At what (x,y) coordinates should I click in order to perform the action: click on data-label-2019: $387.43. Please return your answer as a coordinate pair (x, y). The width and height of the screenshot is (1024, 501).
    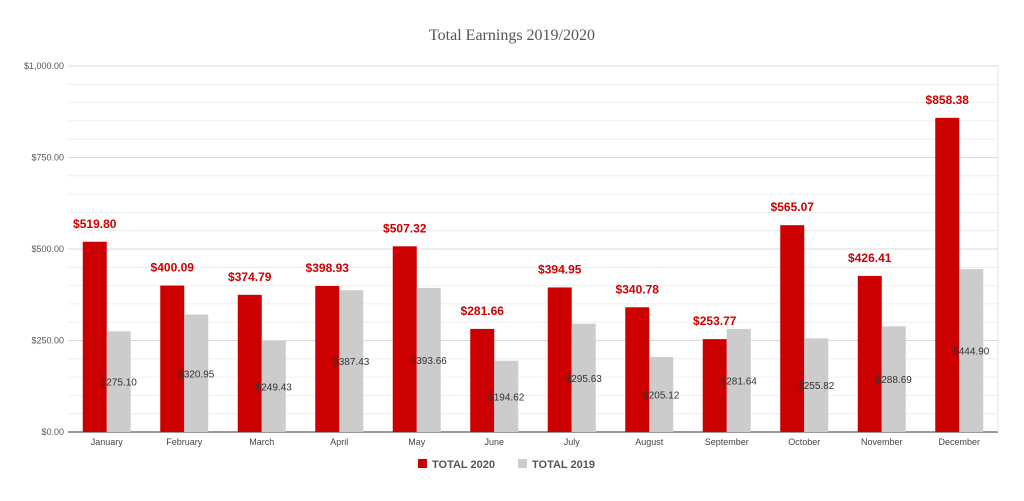
    Looking at the image, I should click on (351, 362).